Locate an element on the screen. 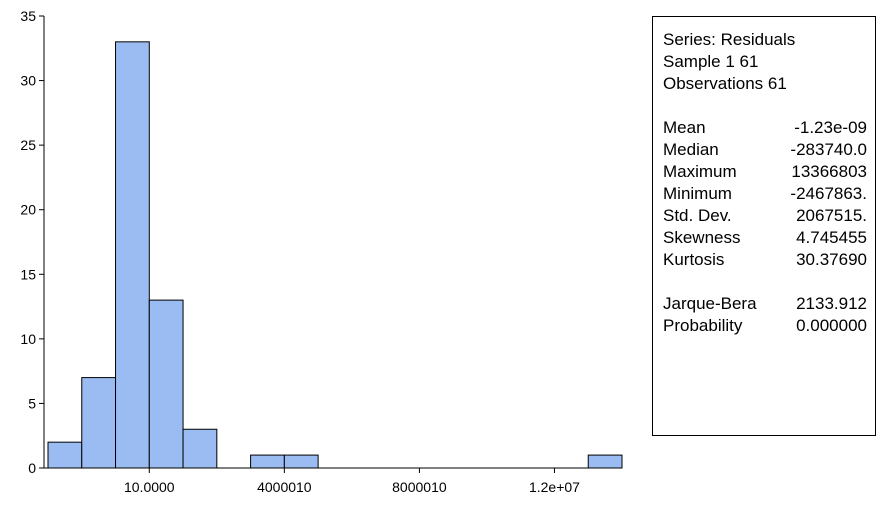 The width and height of the screenshot is (884, 506). stat-label: Maximum is located at coordinates (700, 171).